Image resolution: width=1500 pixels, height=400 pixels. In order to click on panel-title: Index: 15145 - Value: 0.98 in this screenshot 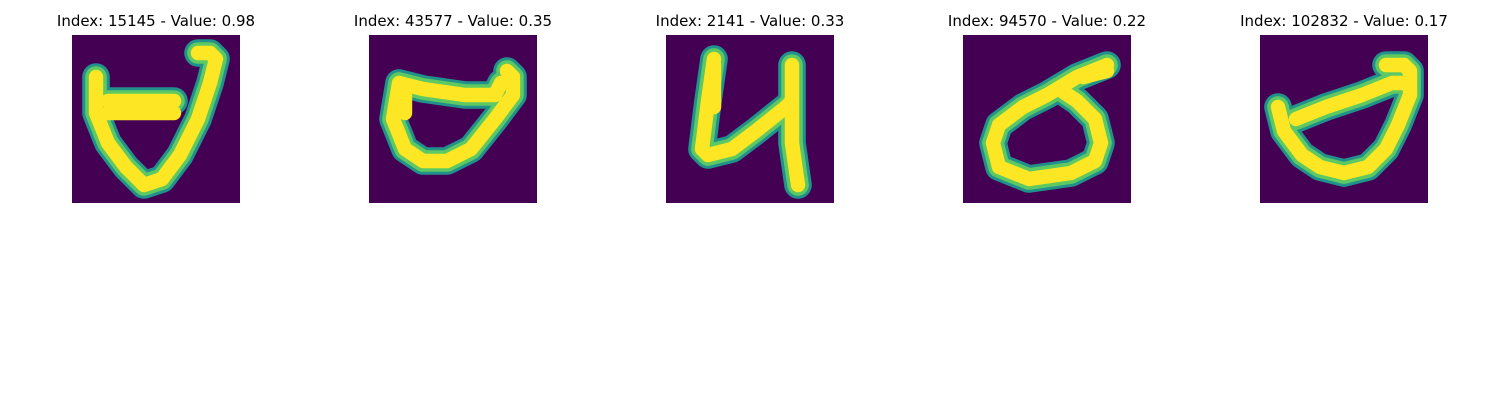, I will do `click(156, 21)`.